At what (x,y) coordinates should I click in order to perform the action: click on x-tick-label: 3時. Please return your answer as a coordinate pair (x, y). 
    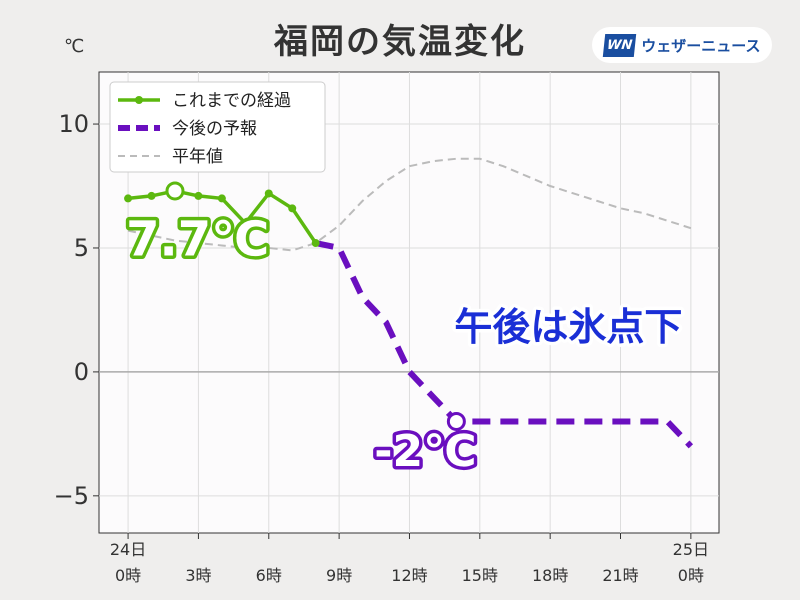
    Looking at the image, I should click on (198, 575).